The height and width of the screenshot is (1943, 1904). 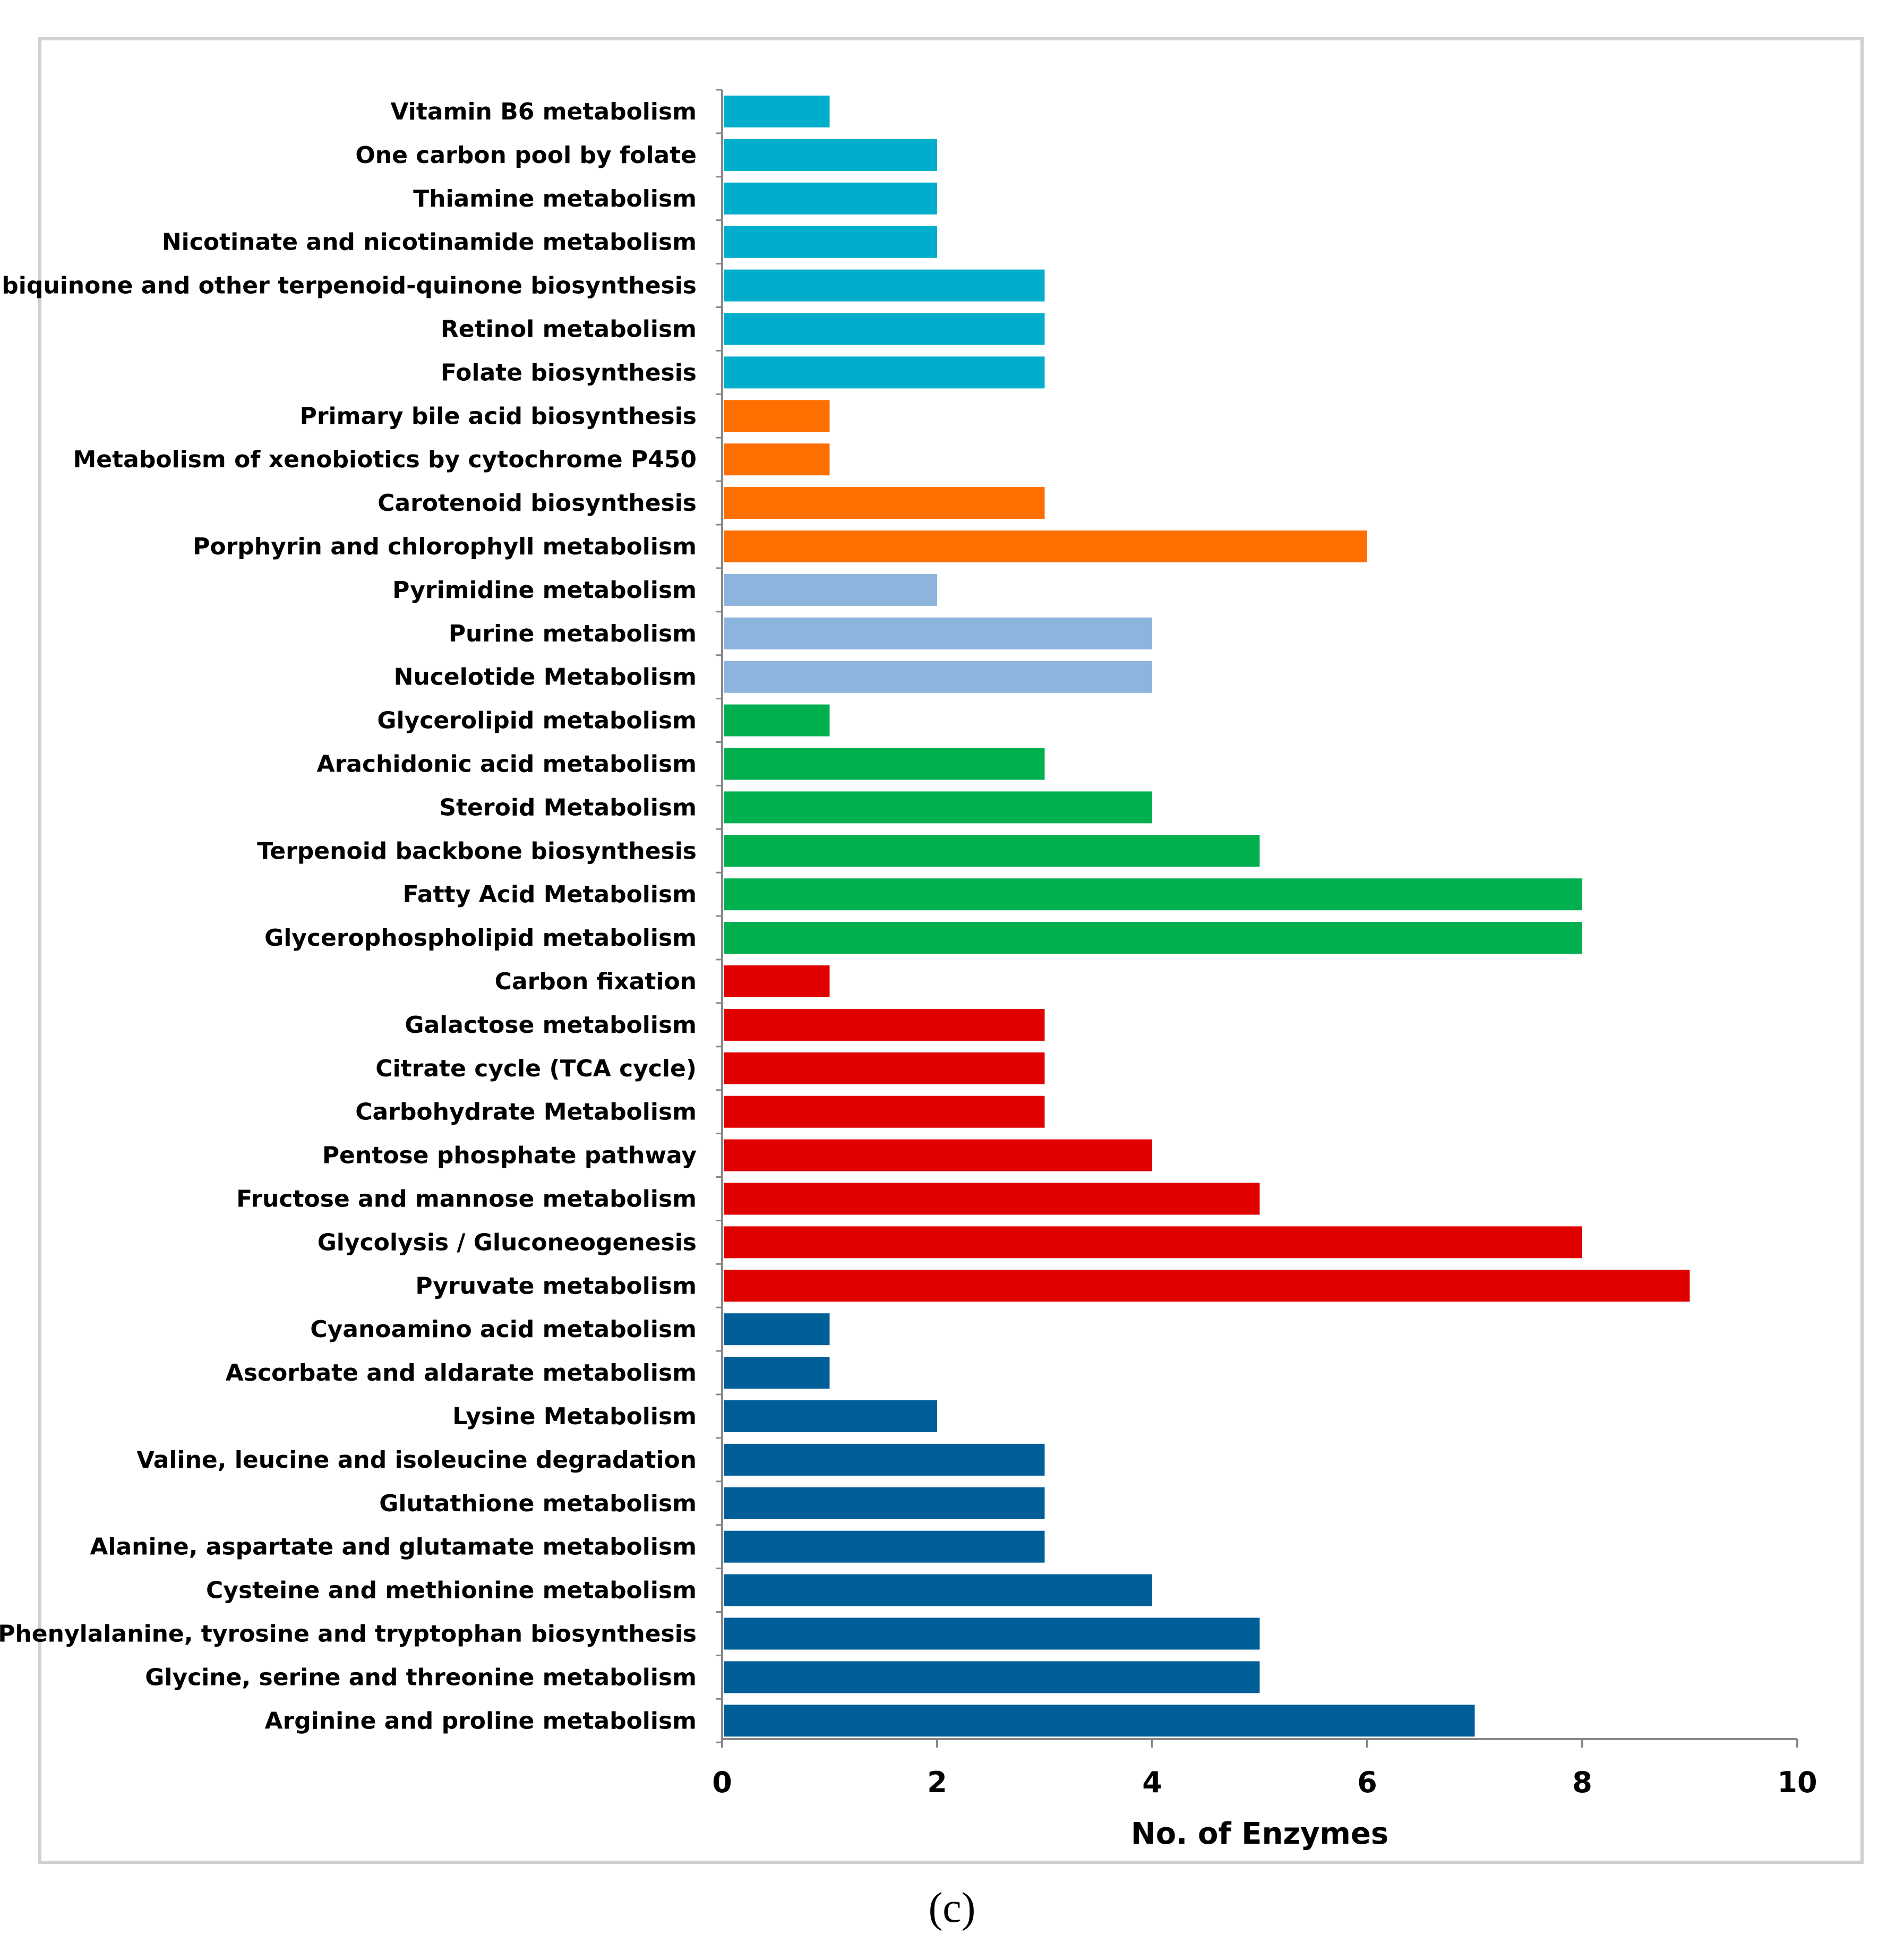 What do you see at coordinates (421, 1677) in the screenshot?
I see `category-label: Glycine, serine and threonine metabolism` at bounding box center [421, 1677].